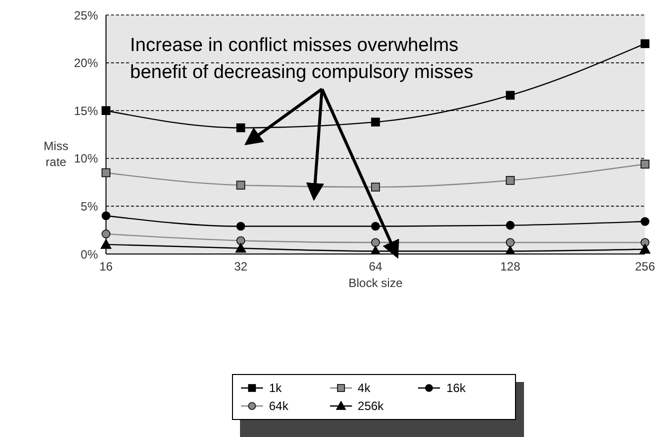 Image resolution: width=657 pixels, height=437 pixels. I want to click on x-tick-label: 16, so click(106, 267).